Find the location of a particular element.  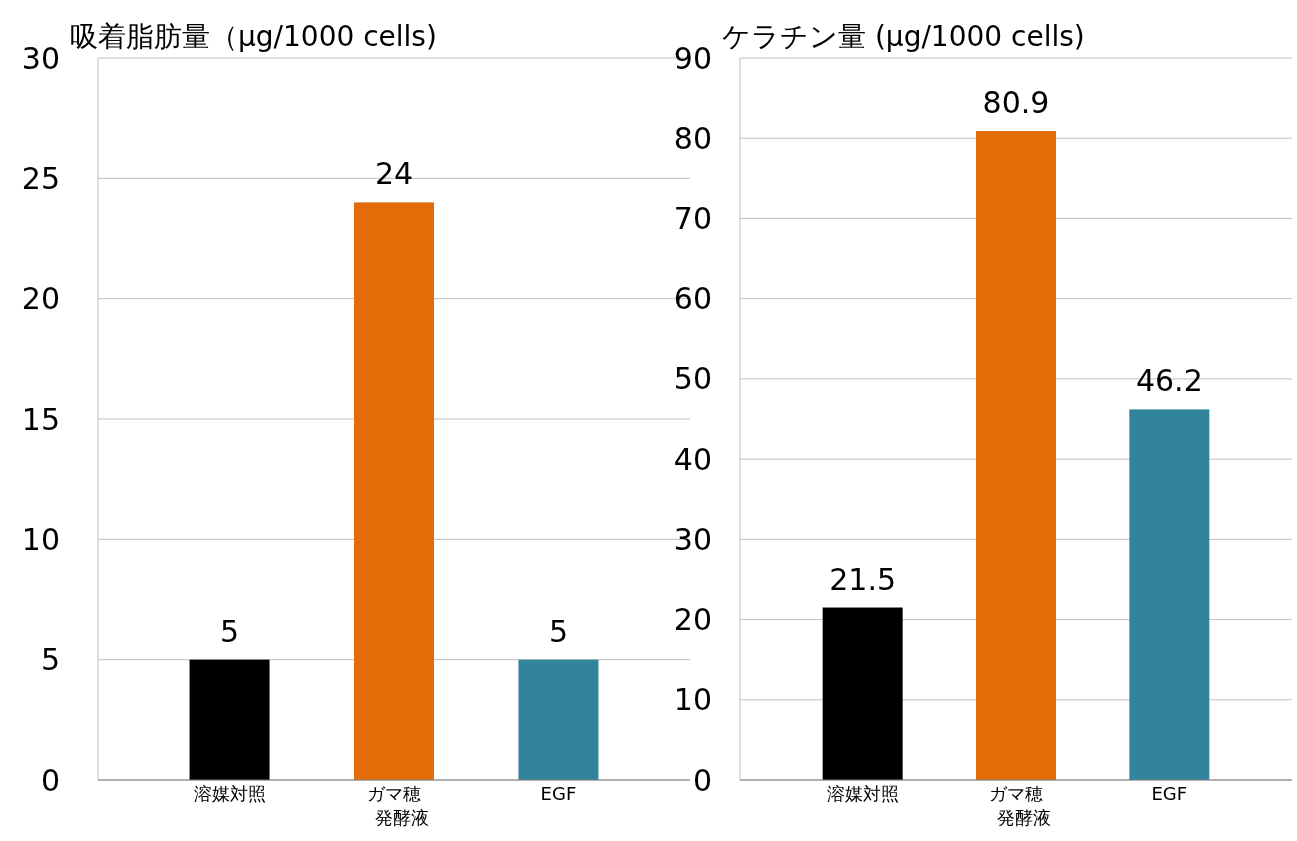

data-label: 80.9 is located at coordinates (1016, 102).